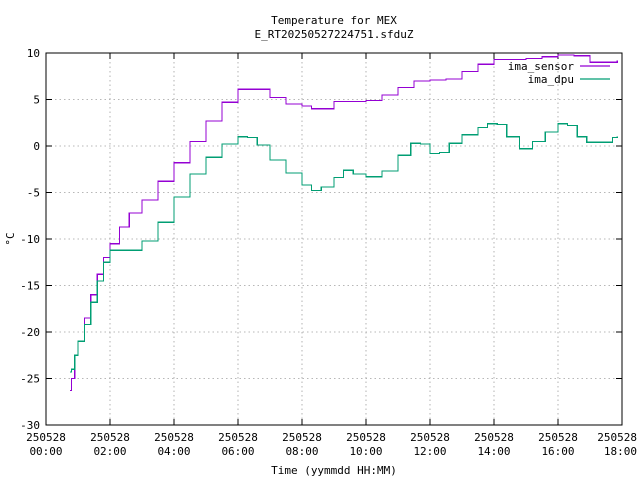 This screenshot has width=640, height=480. What do you see at coordinates (301, 451) in the screenshot?
I see `x-tick-label-time: 08:00` at bounding box center [301, 451].